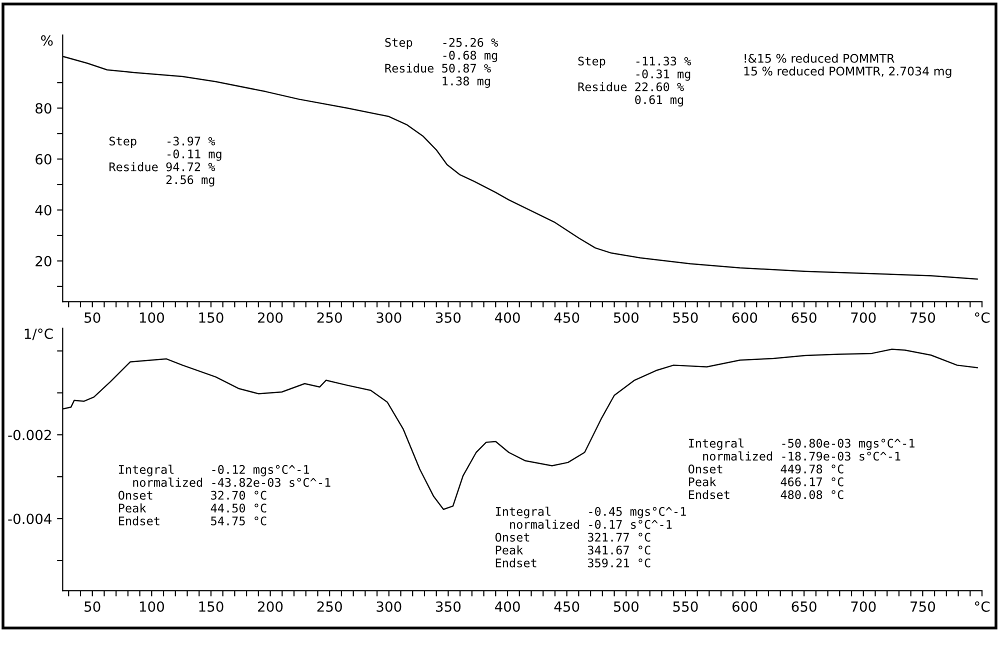 Image resolution: width=998 pixels, height=655 pixels. What do you see at coordinates (44, 261) in the screenshot?
I see `y-tick-label: 20` at bounding box center [44, 261].